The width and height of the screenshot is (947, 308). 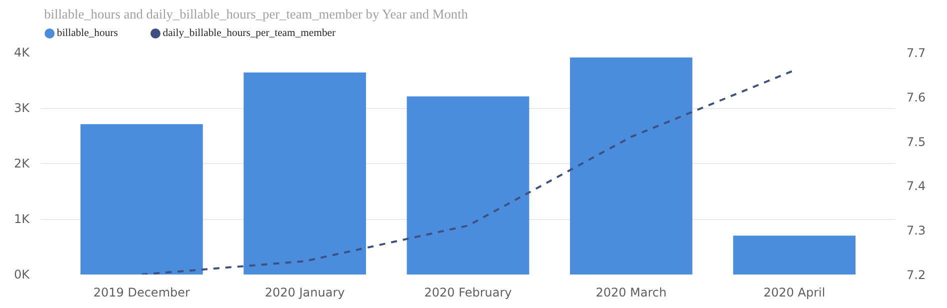 What do you see at coordinates (22, 275) in the screenshot?
I see `y-tick-label: 0K` at bounding box center [22, 275].